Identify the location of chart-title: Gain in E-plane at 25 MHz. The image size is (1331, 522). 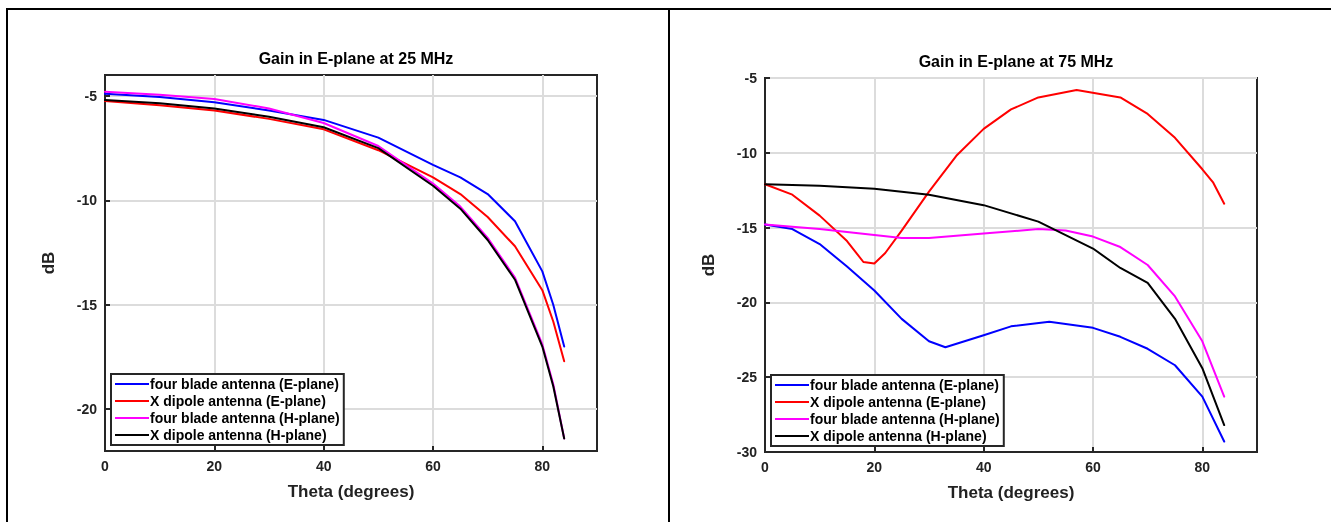
(356, 58).